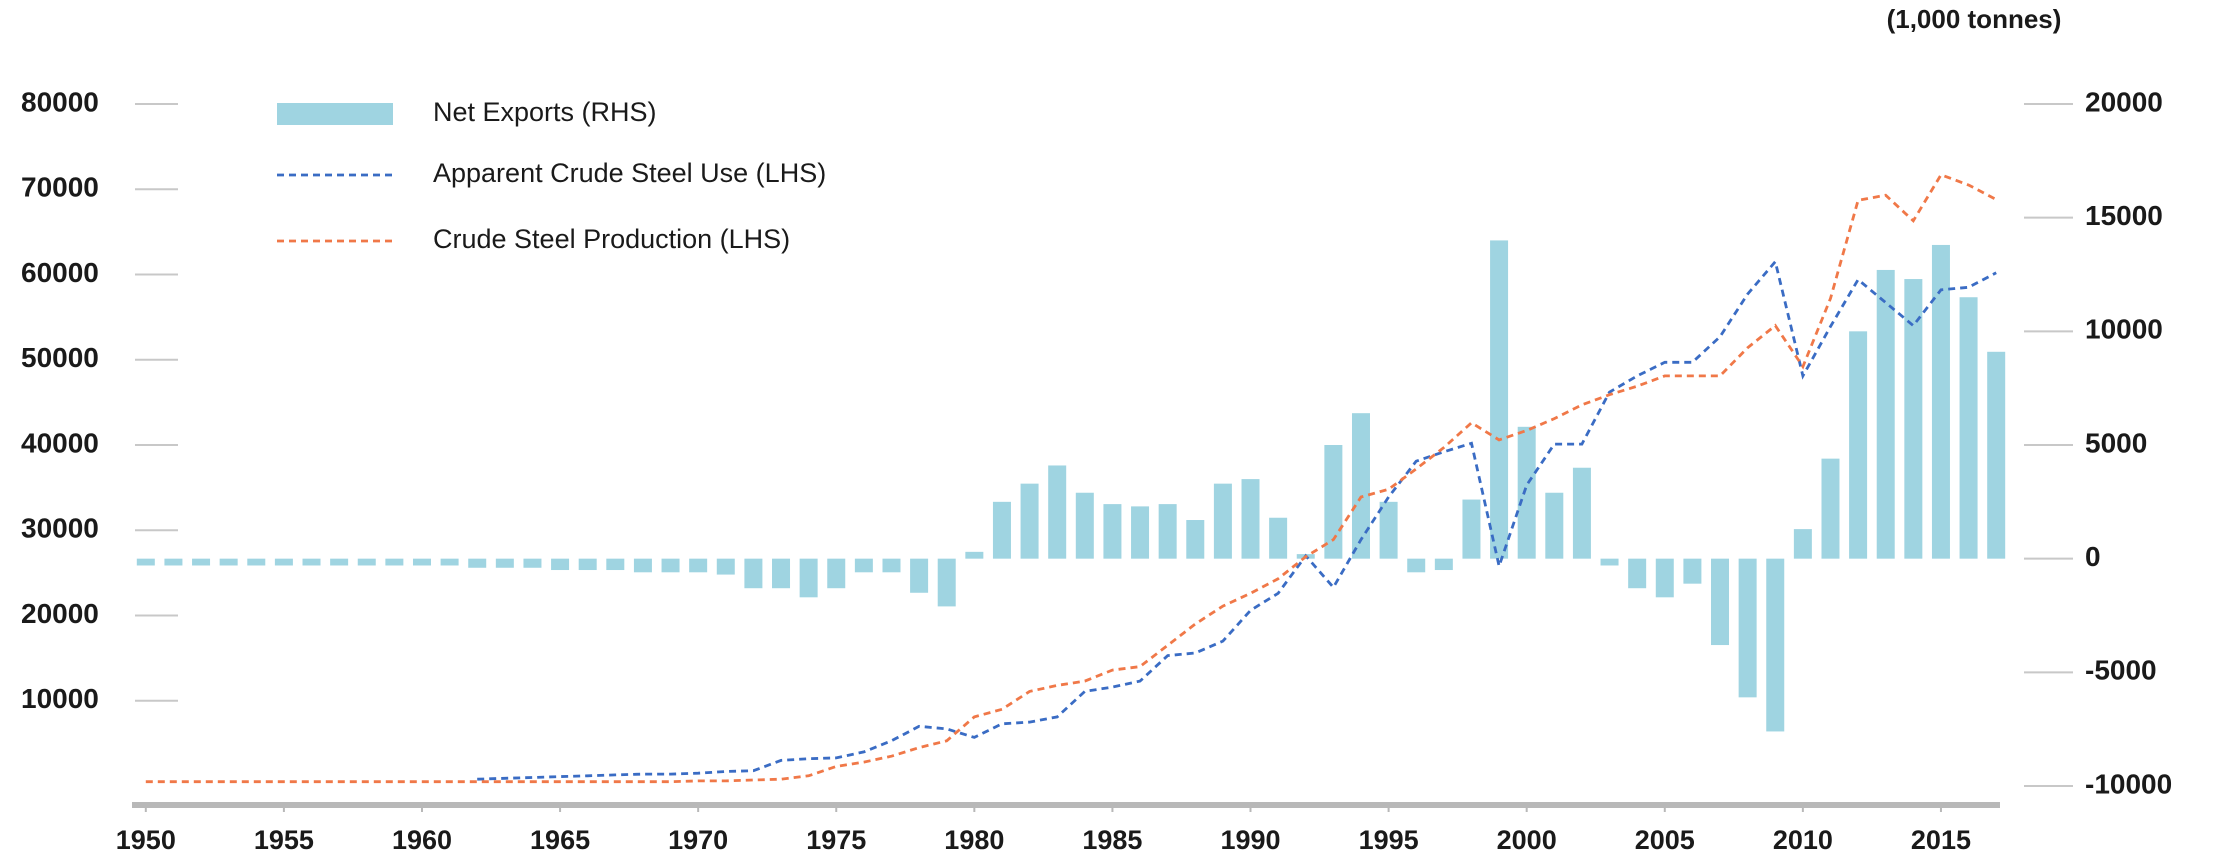  What do you see at coordinates (1250, 840) in the screenshot?
I see `x-tick-label: 1990` at bounding box center [1250, 840].